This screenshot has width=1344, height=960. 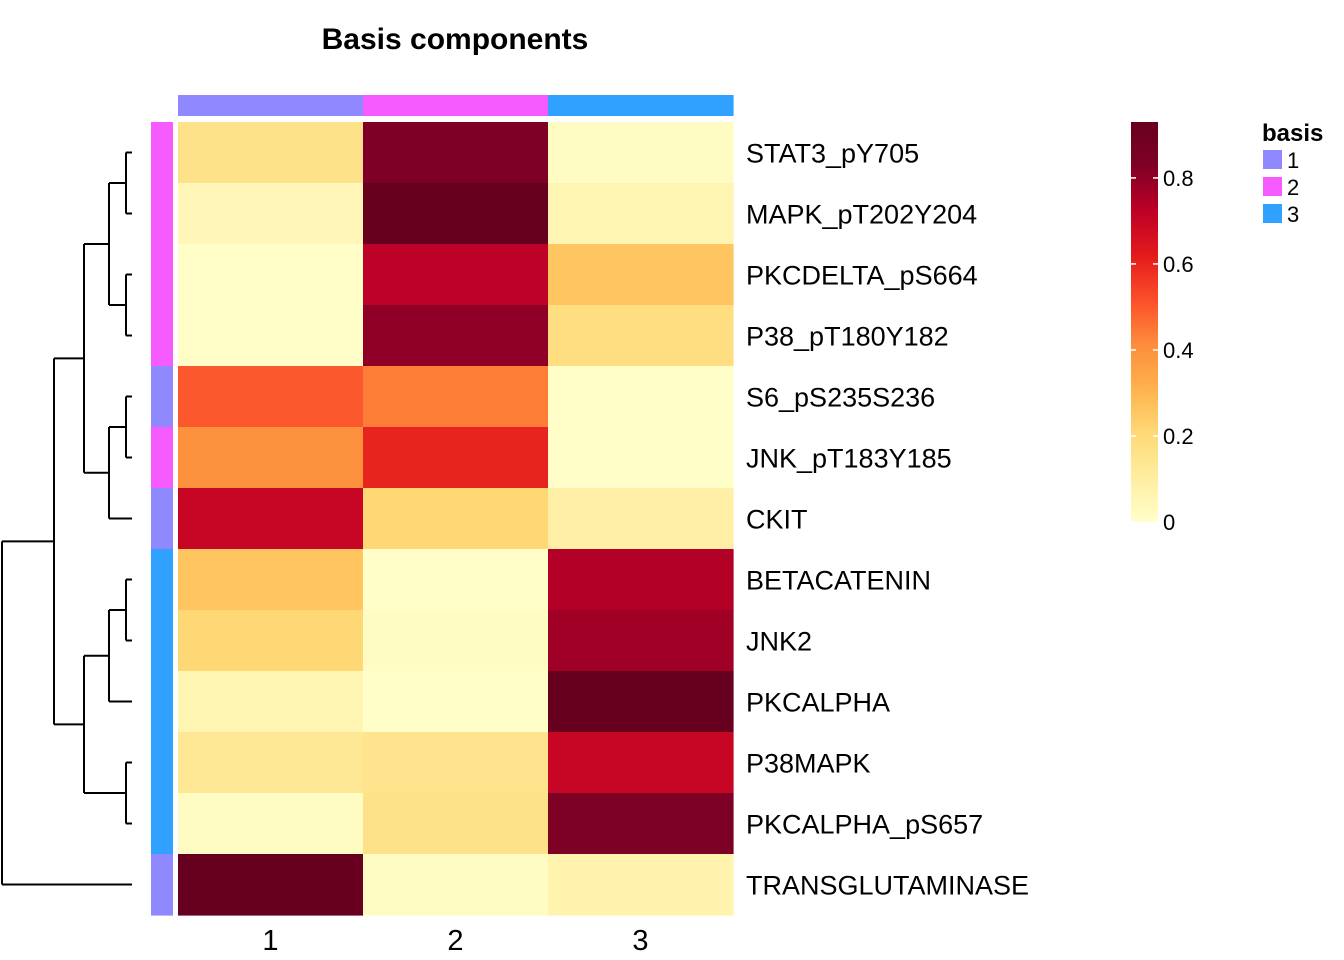 I want to click on row-annotation-bar, so click(x=162, y=519).